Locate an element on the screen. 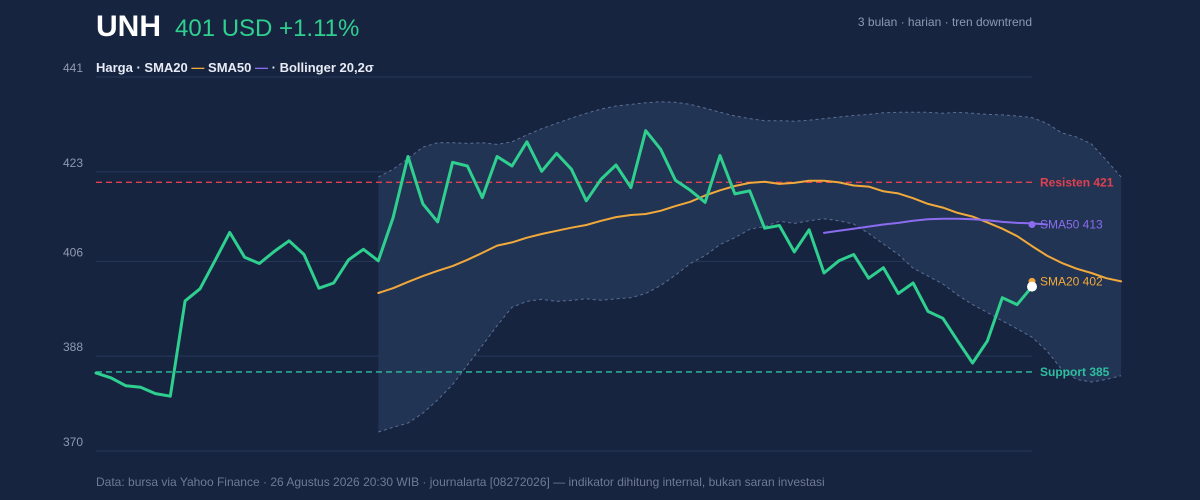 The width and height of the screenshot is (1200, 500). legend-price: Harga is located at coordinates (114, 67).